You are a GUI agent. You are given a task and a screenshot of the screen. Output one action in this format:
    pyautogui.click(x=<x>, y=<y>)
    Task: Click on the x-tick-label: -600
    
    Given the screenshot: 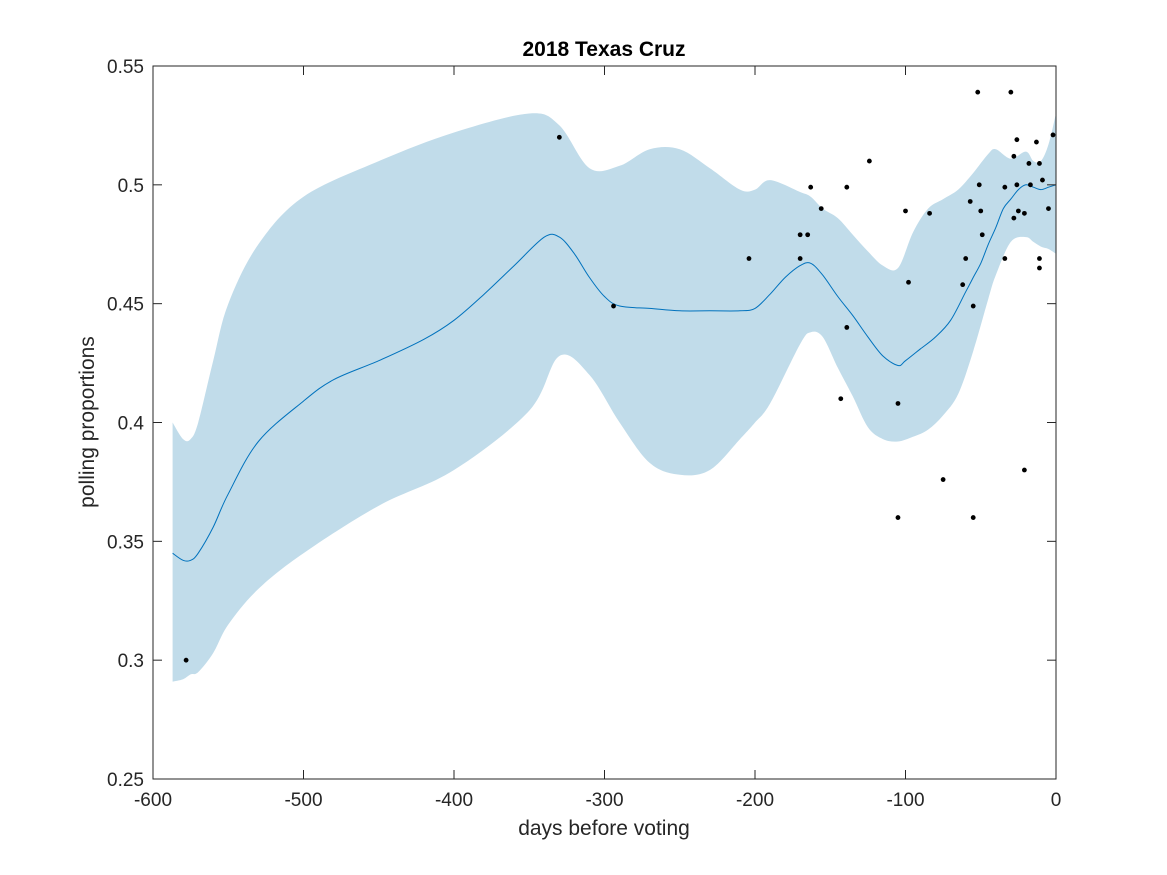 What is the action you would take?
    pyautogui.click(x=153, y=800)
    